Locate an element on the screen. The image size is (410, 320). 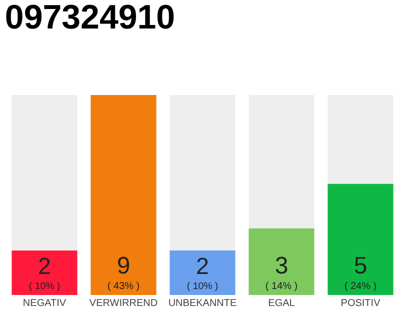
x-tick-label: POSITIV is located at coordinates (360, 303).